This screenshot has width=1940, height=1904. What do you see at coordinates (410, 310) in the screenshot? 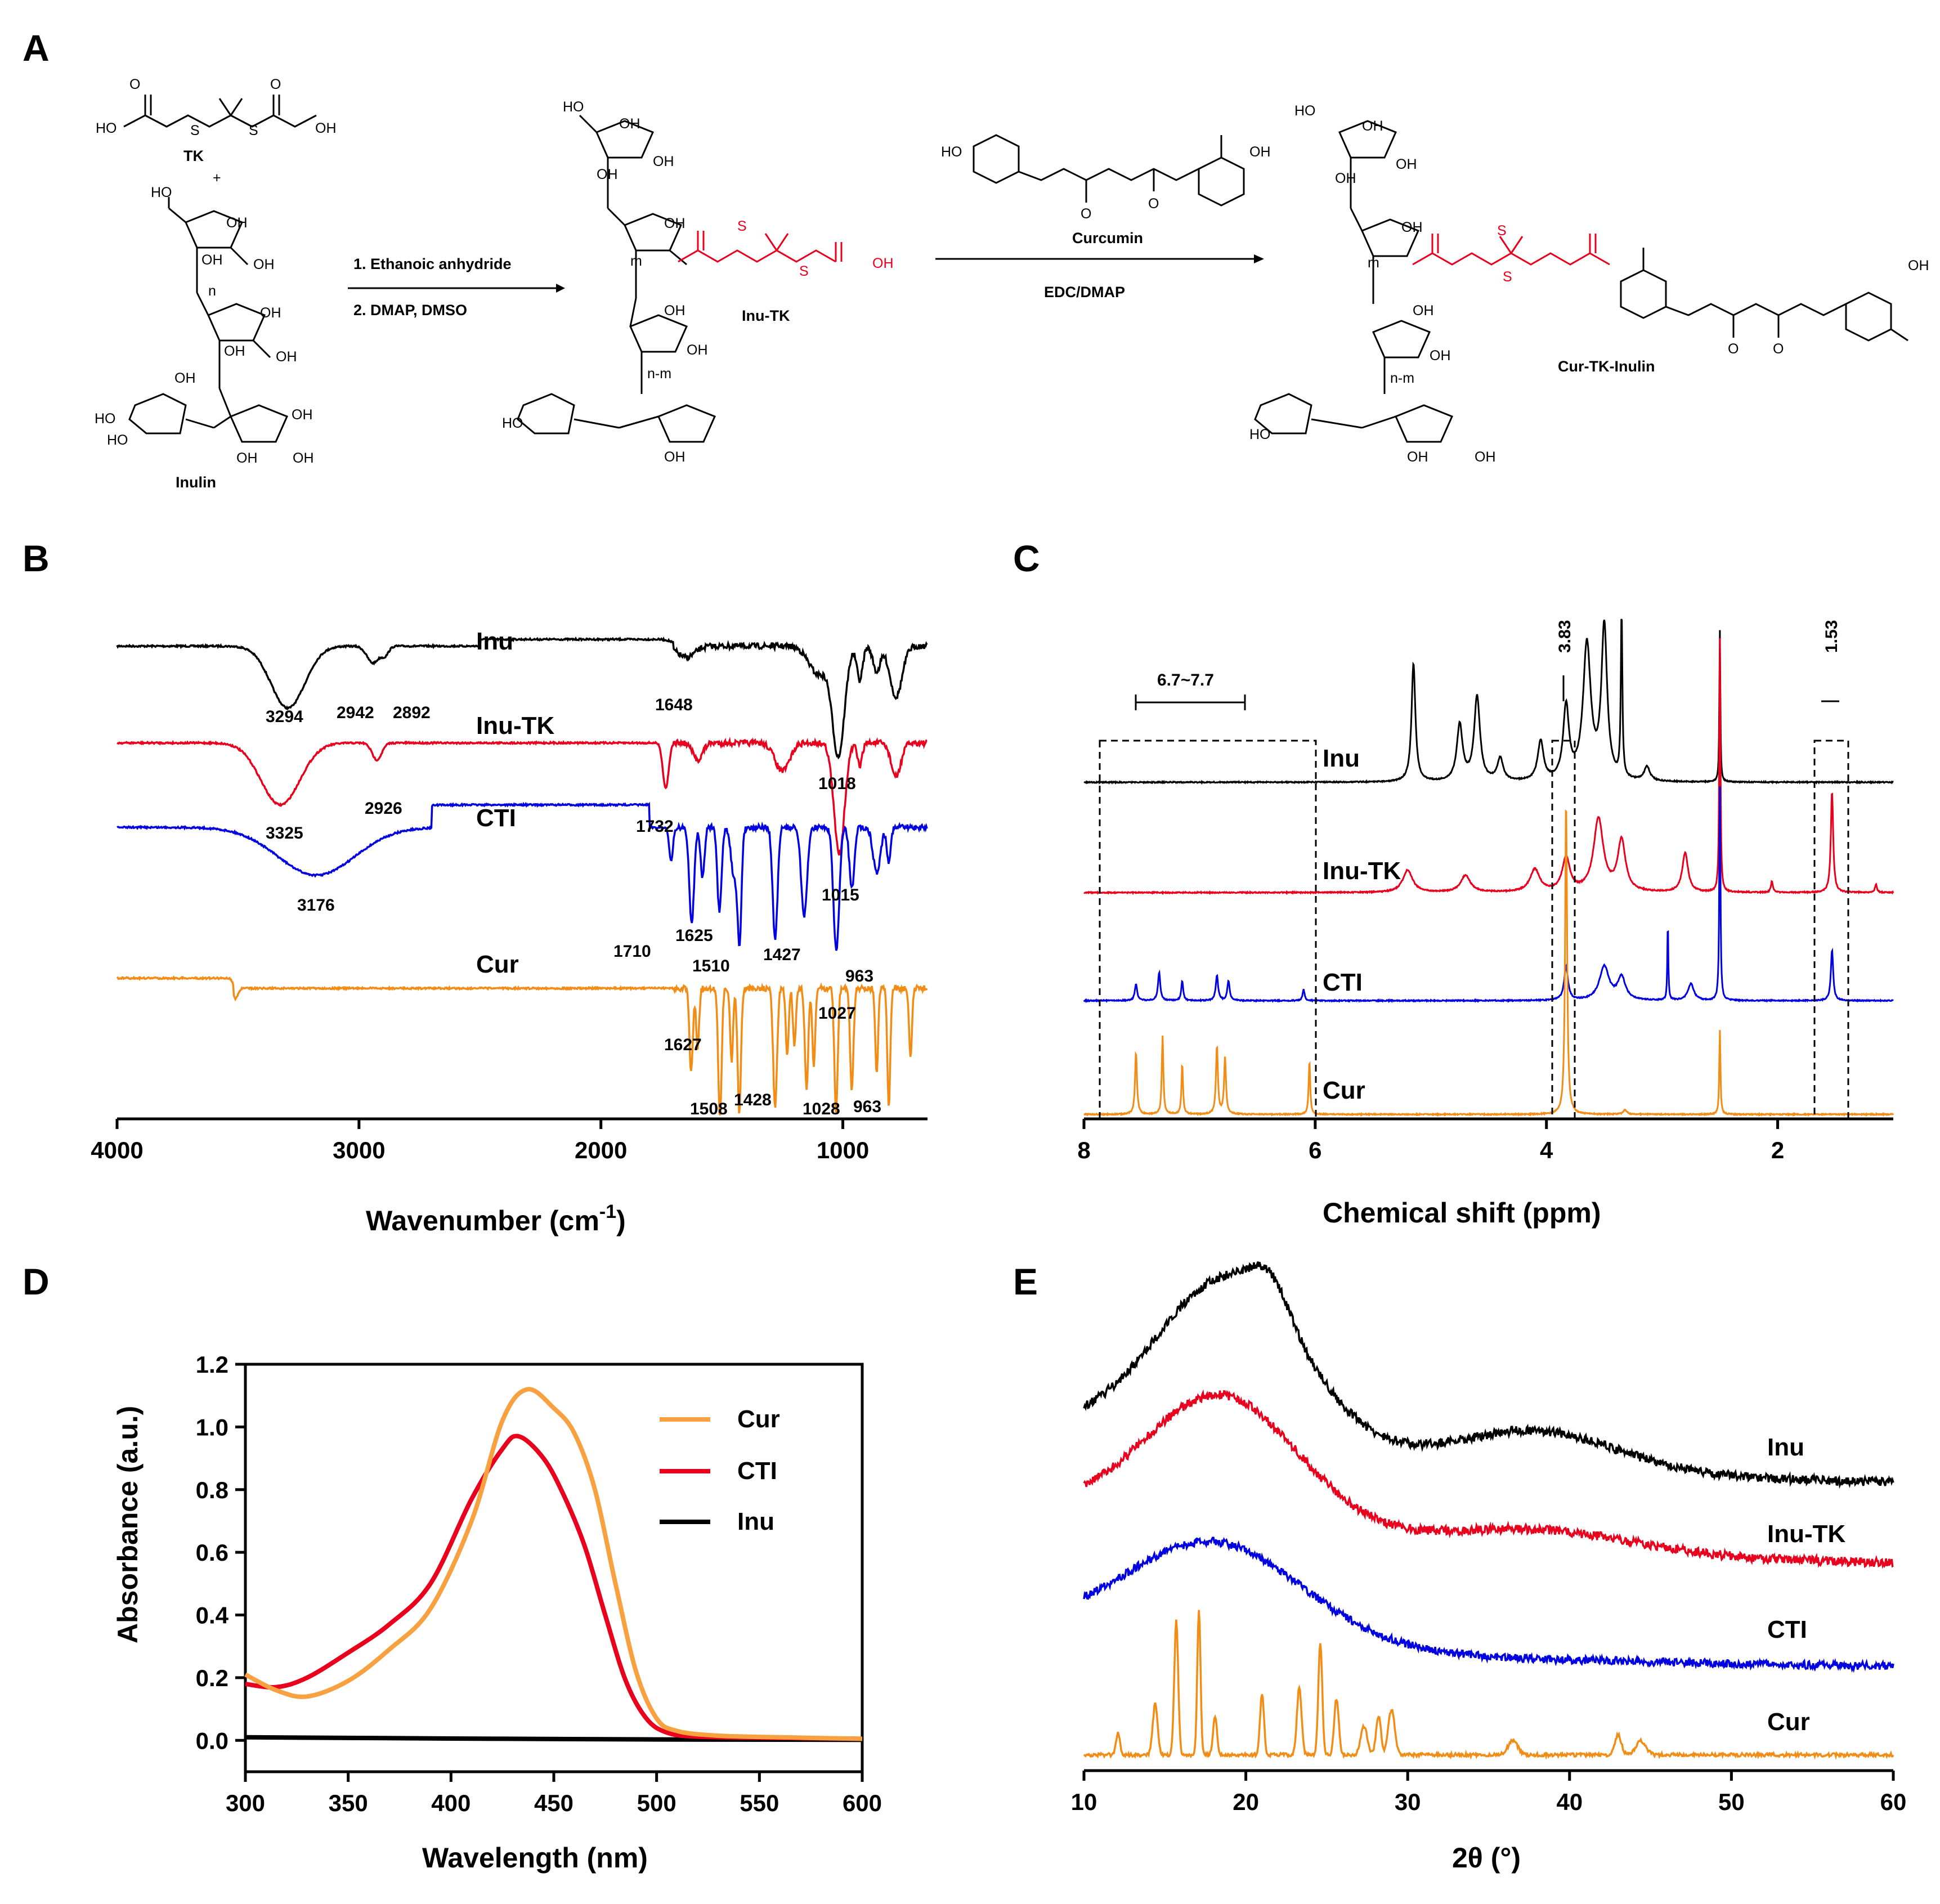
I see `step2-label: 2. DMAP, DMSO` at bounding box center [410, 310].